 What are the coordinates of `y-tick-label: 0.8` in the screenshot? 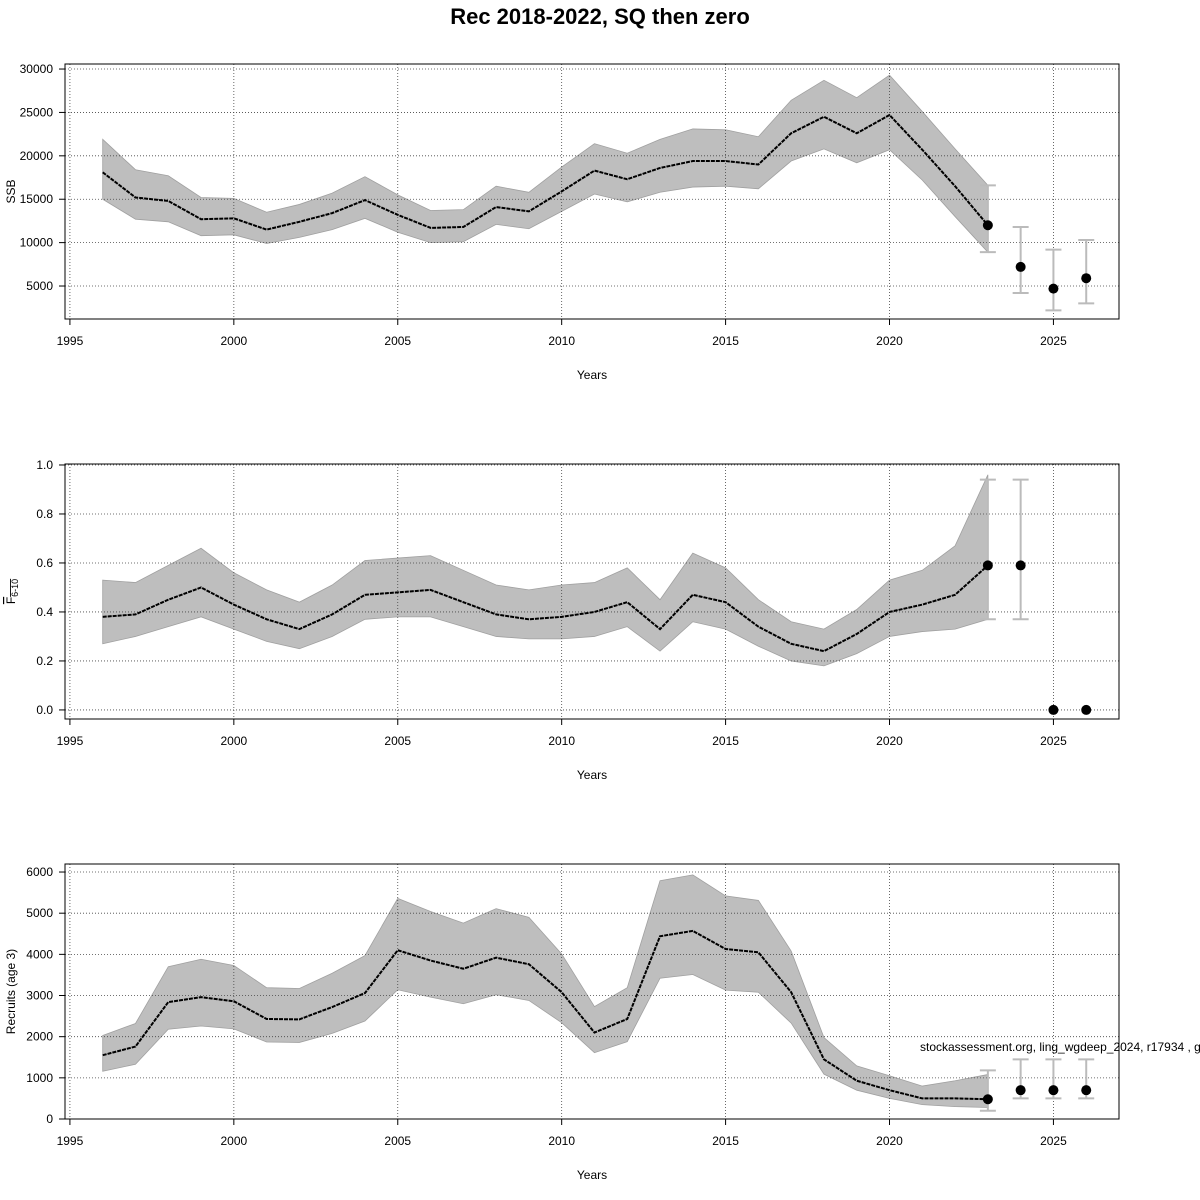 It's located at (44, 514).